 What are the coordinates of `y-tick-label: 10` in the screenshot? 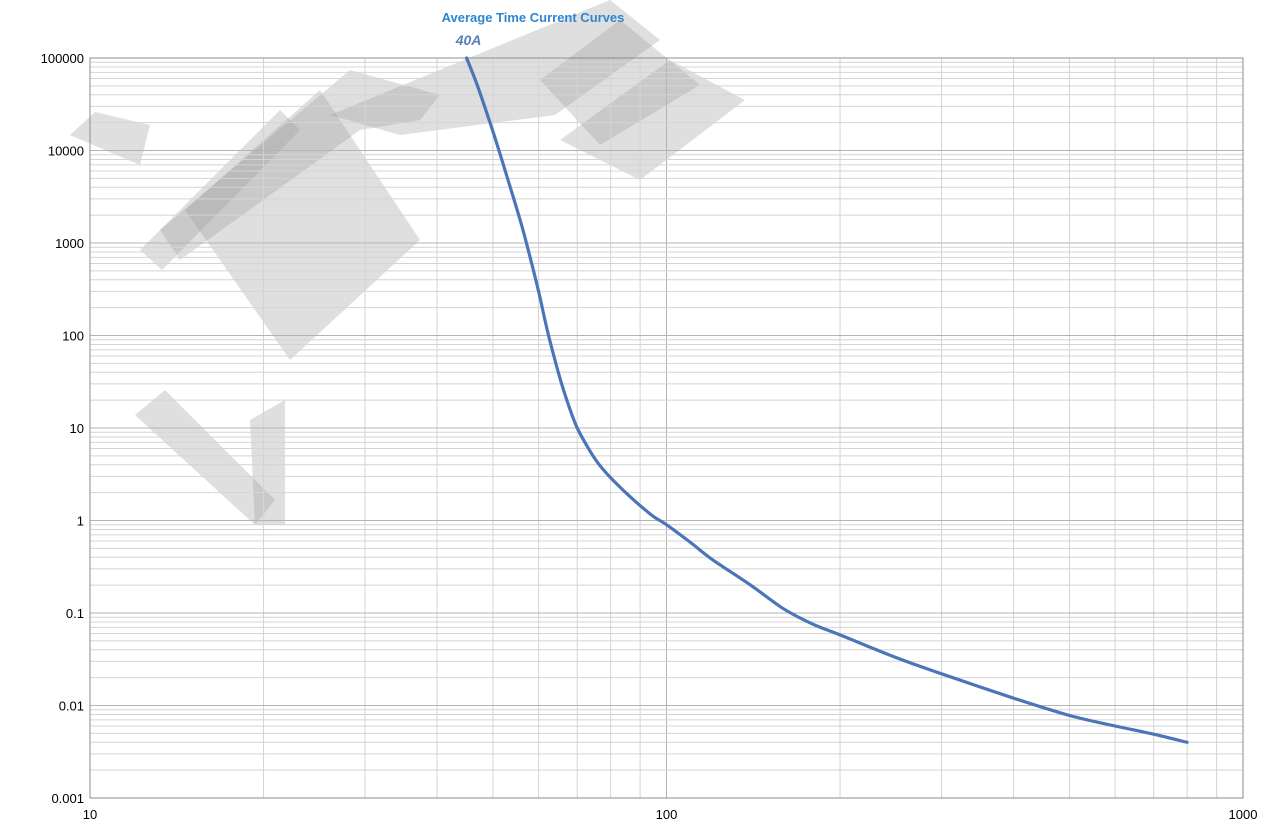 It's located at (77, 428).